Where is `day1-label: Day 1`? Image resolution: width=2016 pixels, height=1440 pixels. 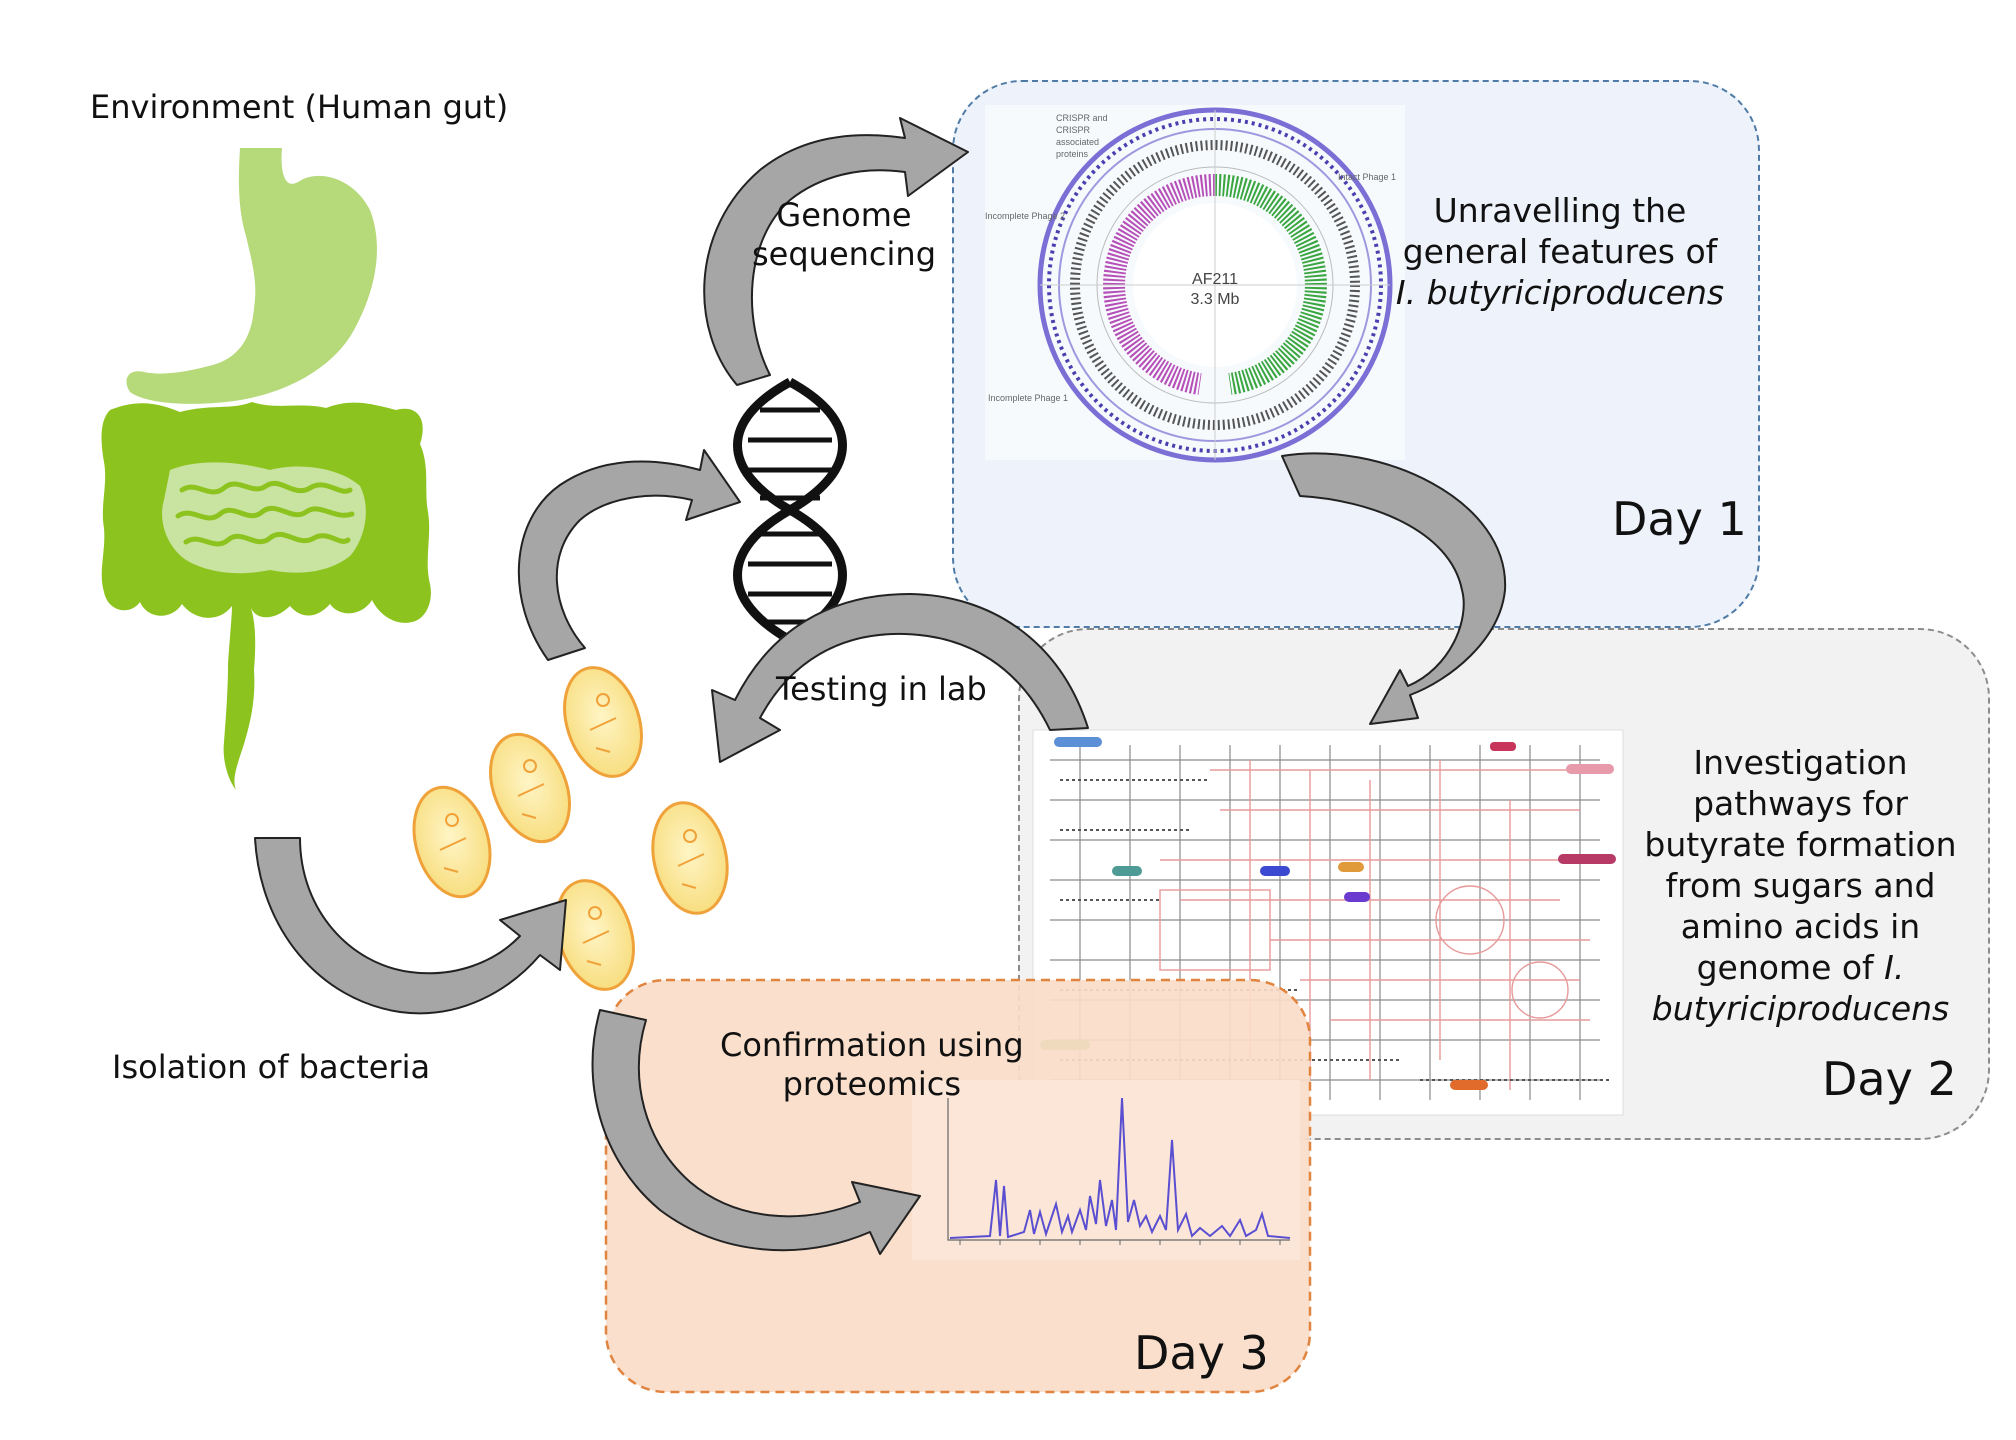 day1-label: Day 1 is located at coordinates (1679, 519).